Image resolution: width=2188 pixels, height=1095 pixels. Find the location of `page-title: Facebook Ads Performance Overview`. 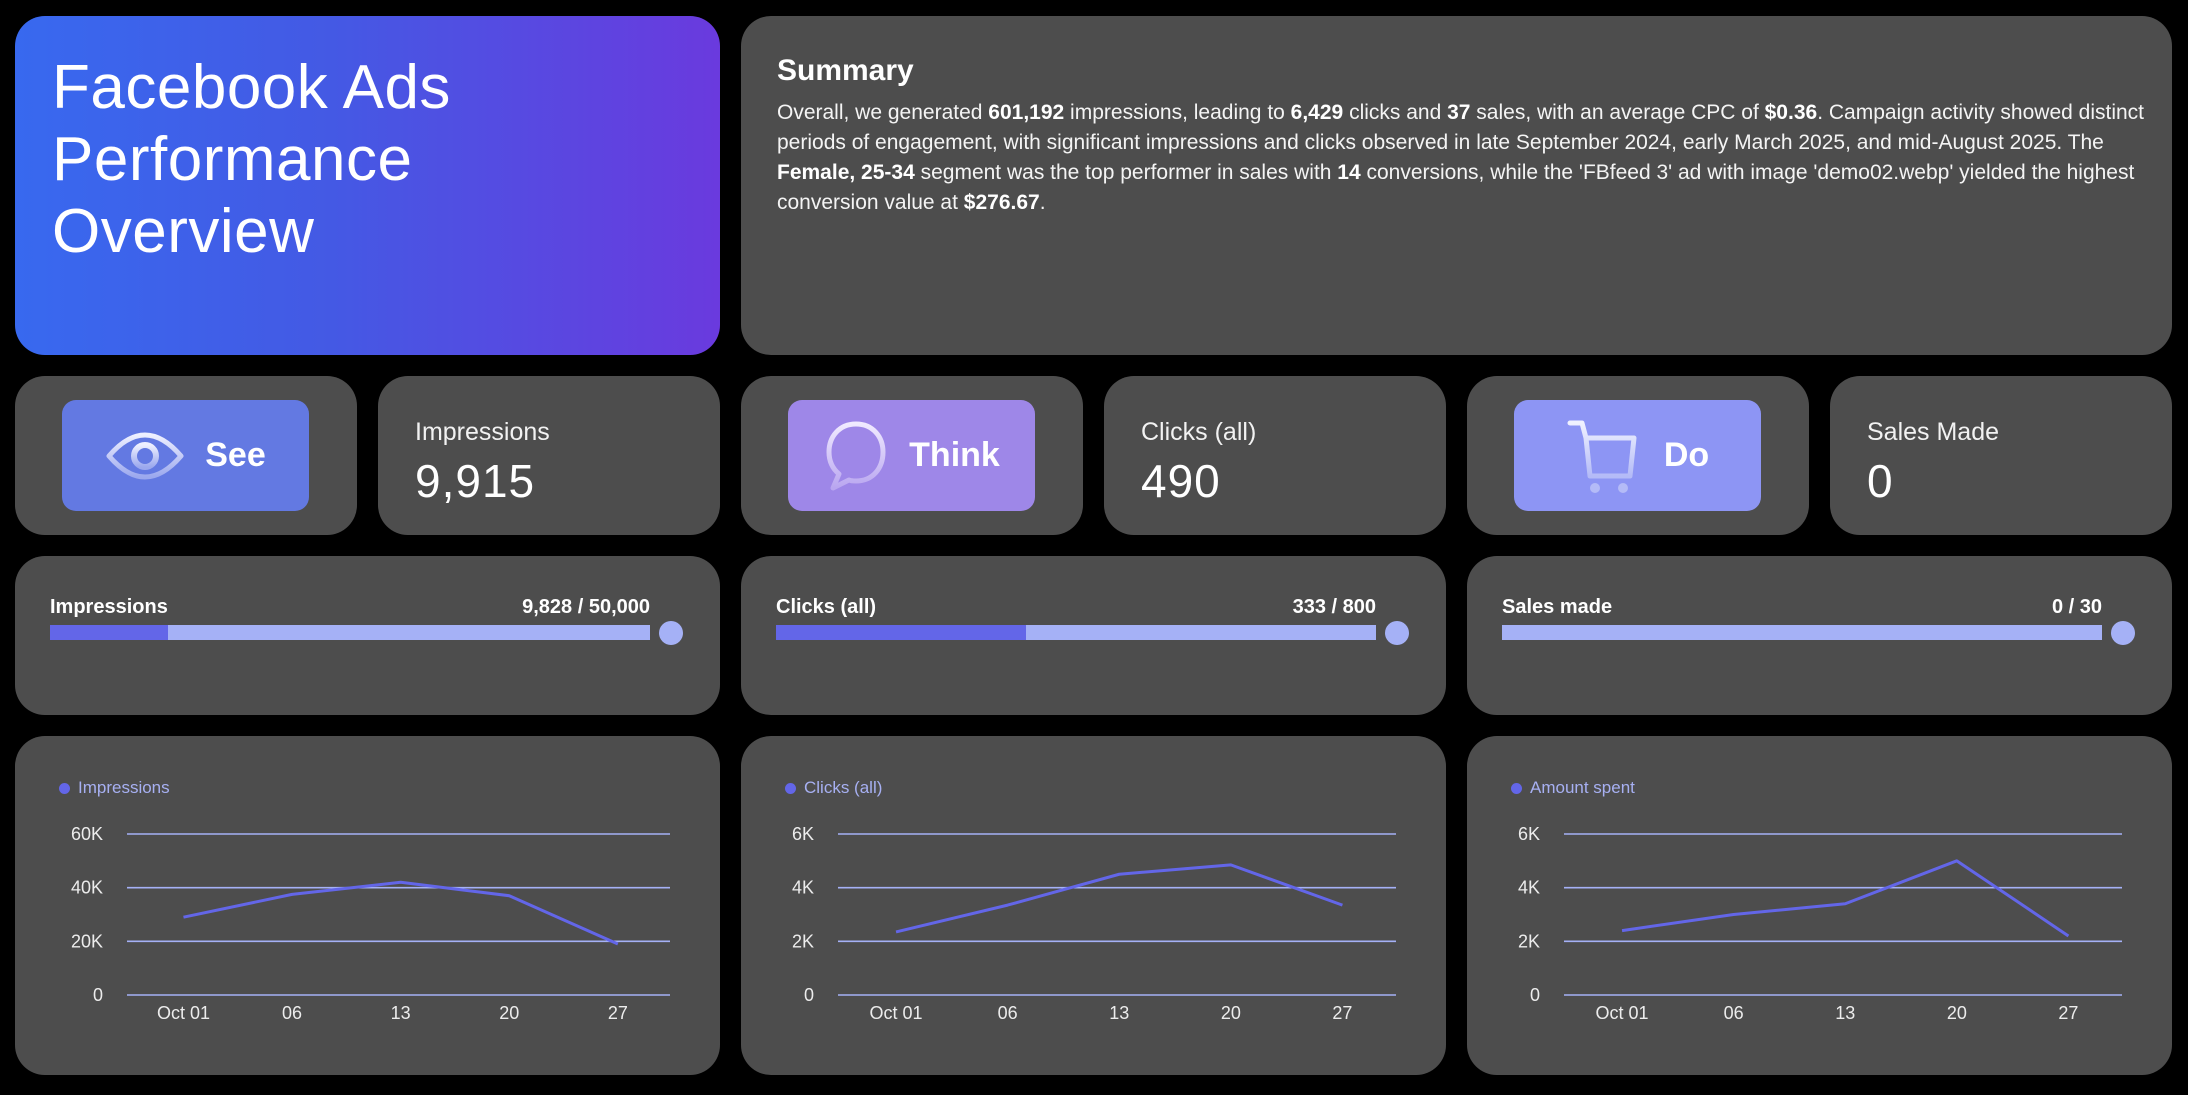

page-title: Facebook Ads Performance Overview is located at coordinates (251, 159).